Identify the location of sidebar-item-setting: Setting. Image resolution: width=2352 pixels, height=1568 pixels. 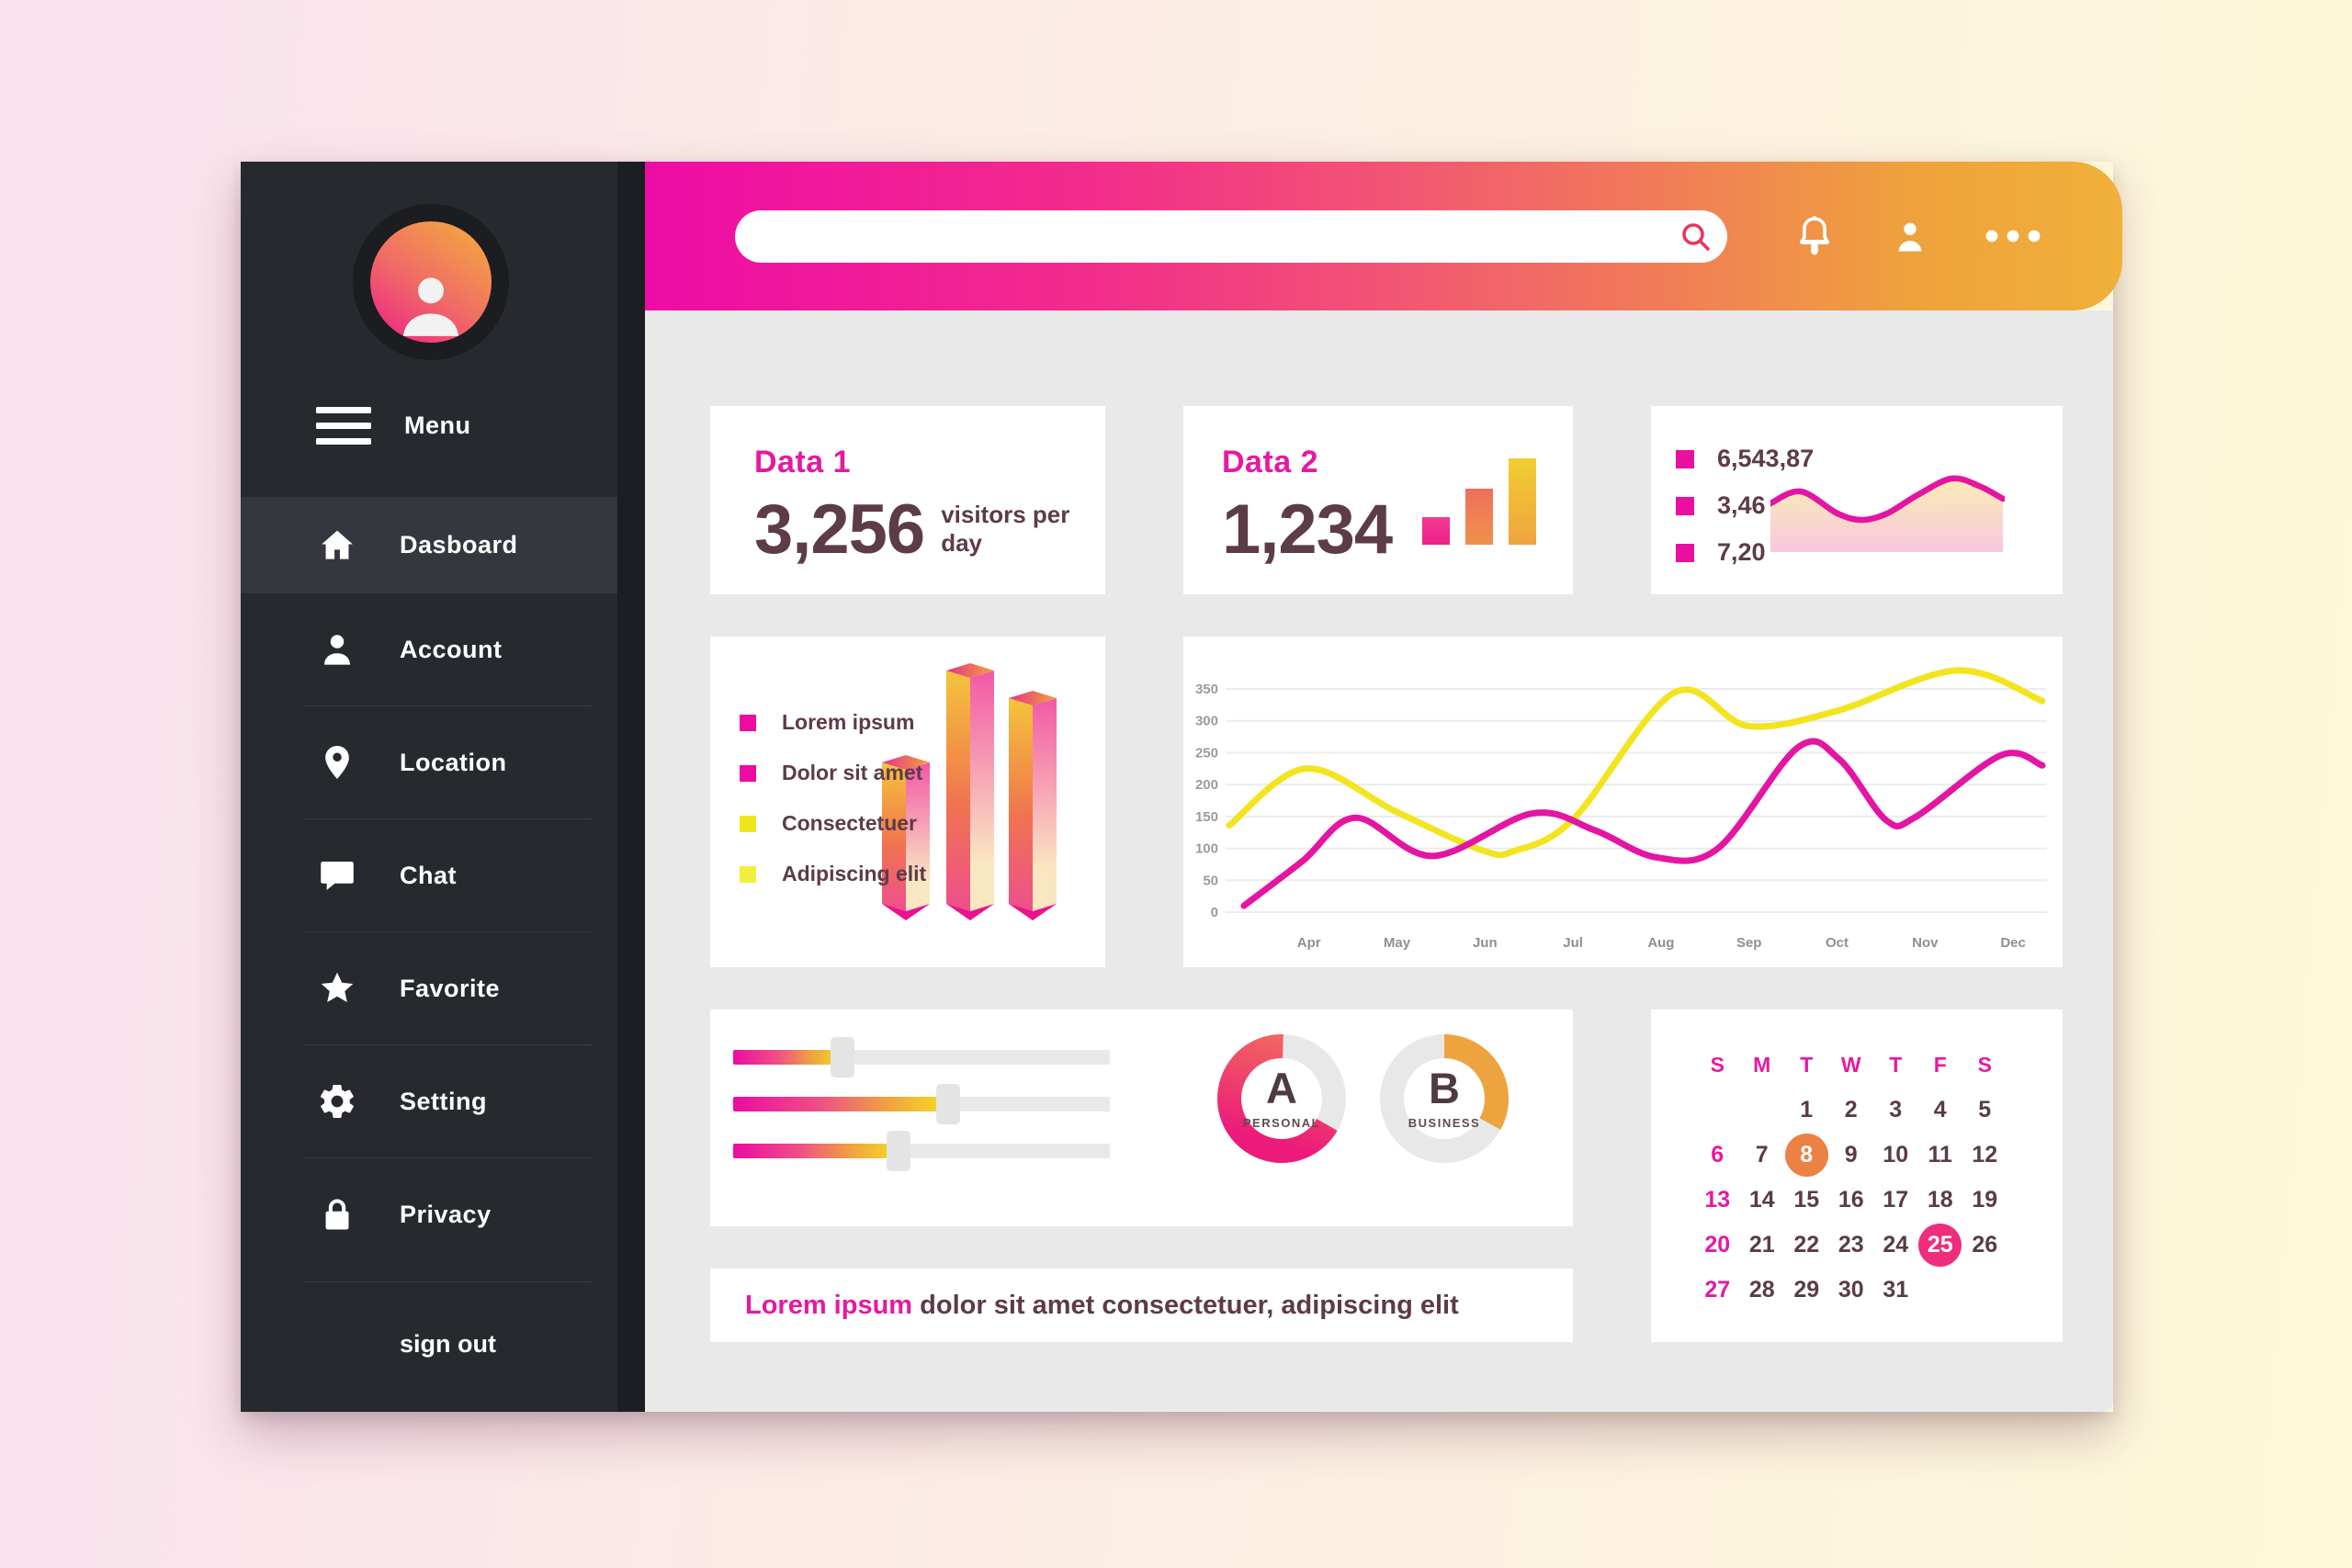
(429, 1101).